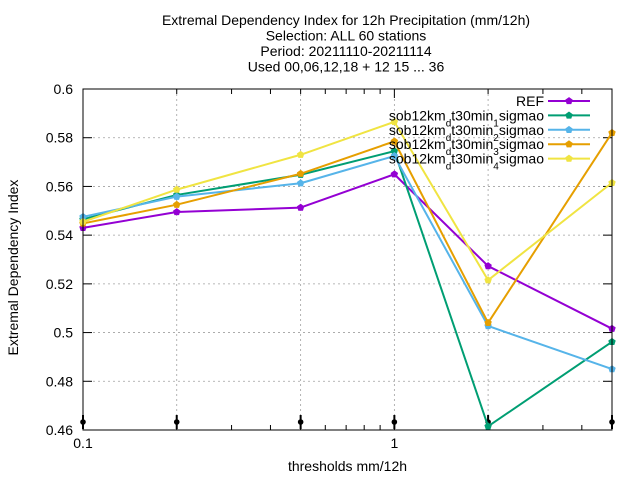 The width and height of the screenshot is (640, 480). What do you see at coordinates (59, 186) in the screenshot?
I see `y-tick-label: 0.56` at bounding box center [59, 186].